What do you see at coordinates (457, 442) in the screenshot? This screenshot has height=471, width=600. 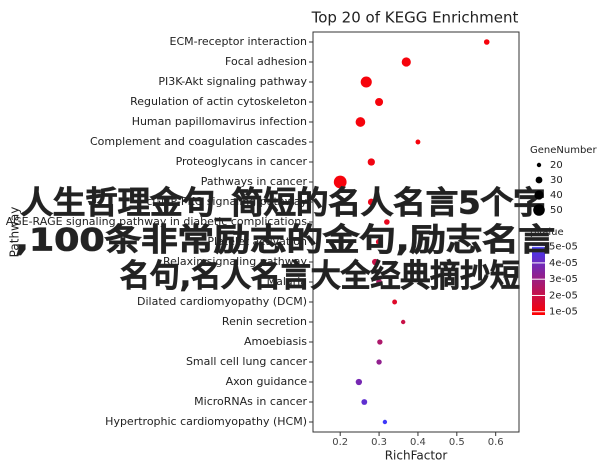 I see `x-tick-label: 0.5` at bounding box center [457, 442].